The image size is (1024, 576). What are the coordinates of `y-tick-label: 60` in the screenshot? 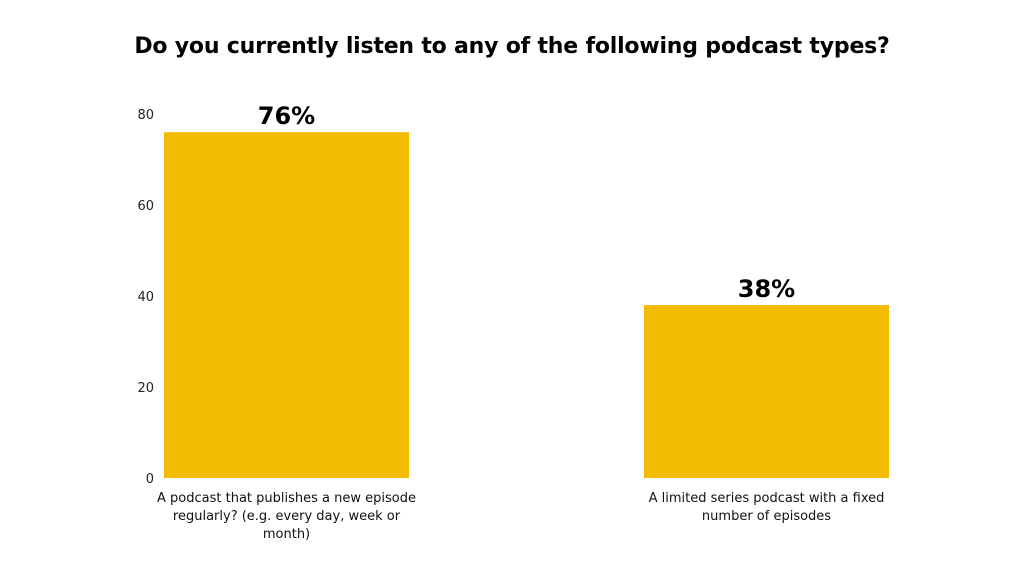 It's located at (145, 206).